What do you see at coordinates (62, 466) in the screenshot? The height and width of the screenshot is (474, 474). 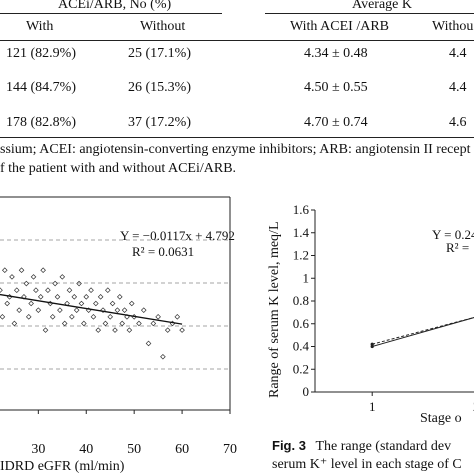 I see `scatter-x-label: IDRD eGFR (ml/min)` at bounding box center [62, 466].